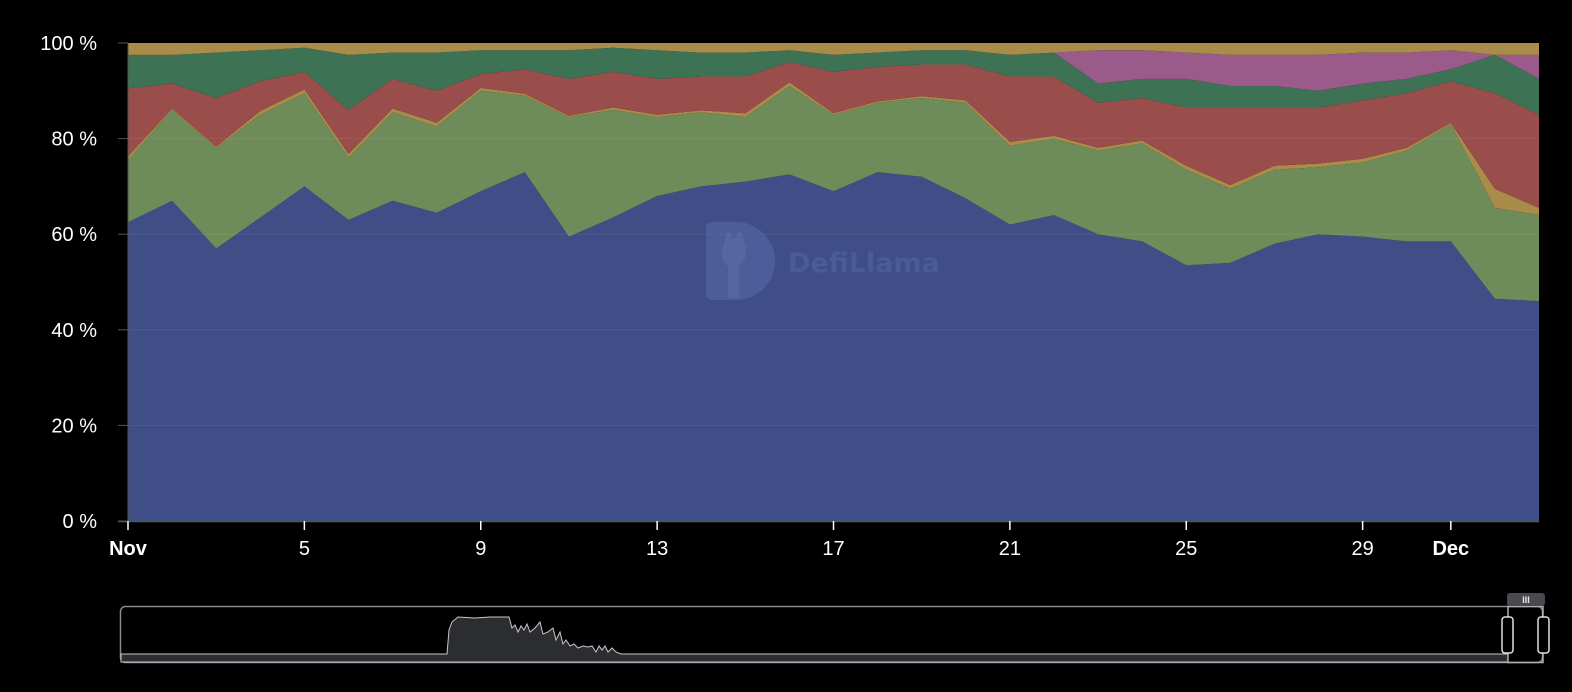  I want to click on y-tick-label: 80 %, so click(74, 140).